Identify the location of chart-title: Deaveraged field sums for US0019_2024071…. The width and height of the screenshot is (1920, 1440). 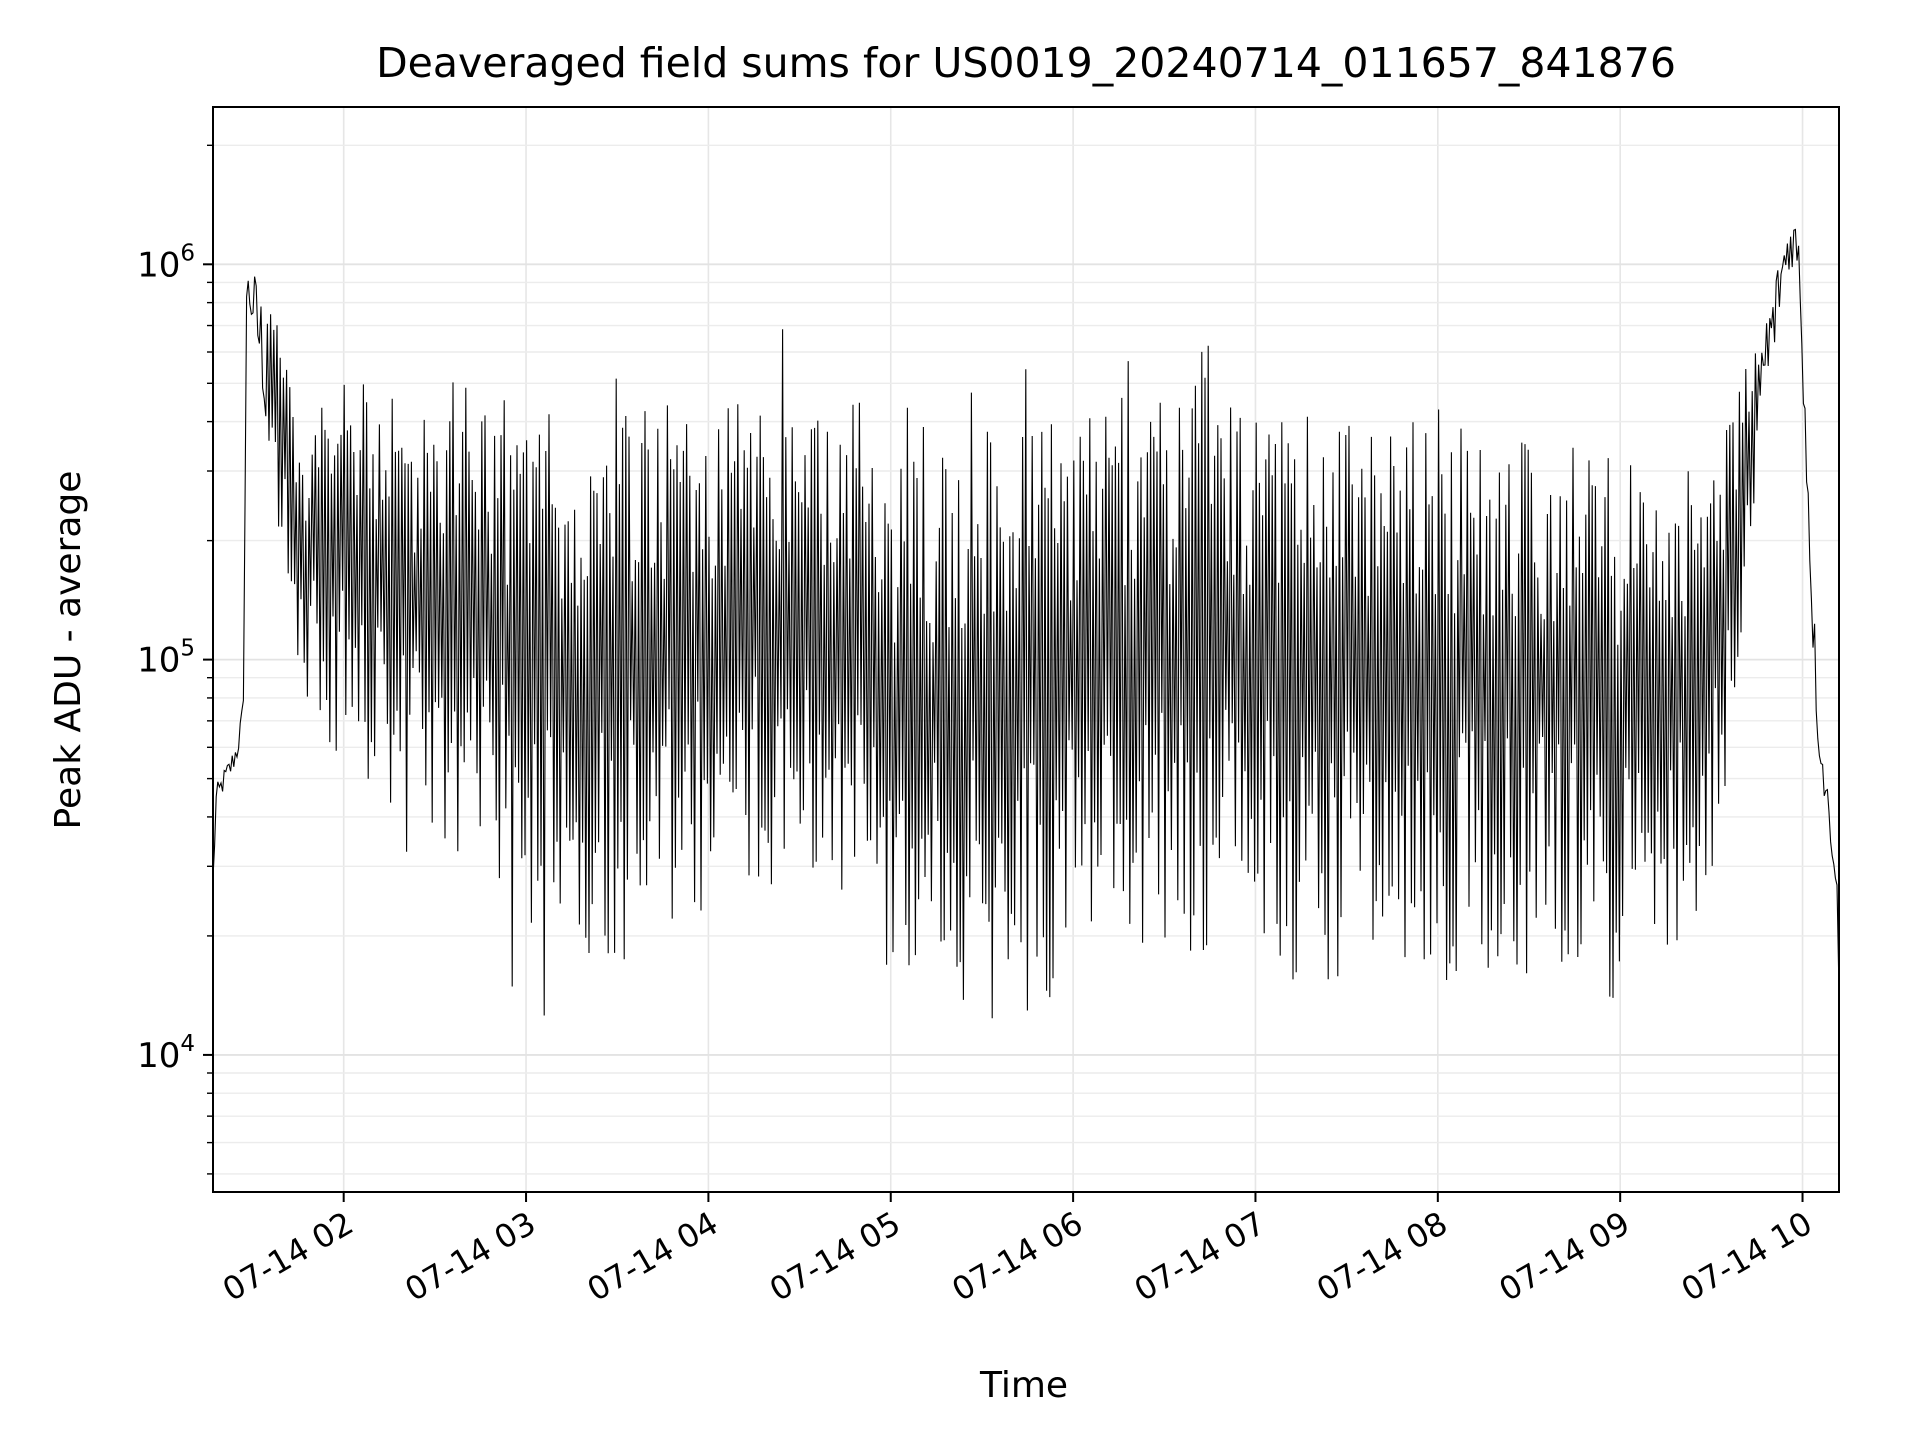
(1026, 63).